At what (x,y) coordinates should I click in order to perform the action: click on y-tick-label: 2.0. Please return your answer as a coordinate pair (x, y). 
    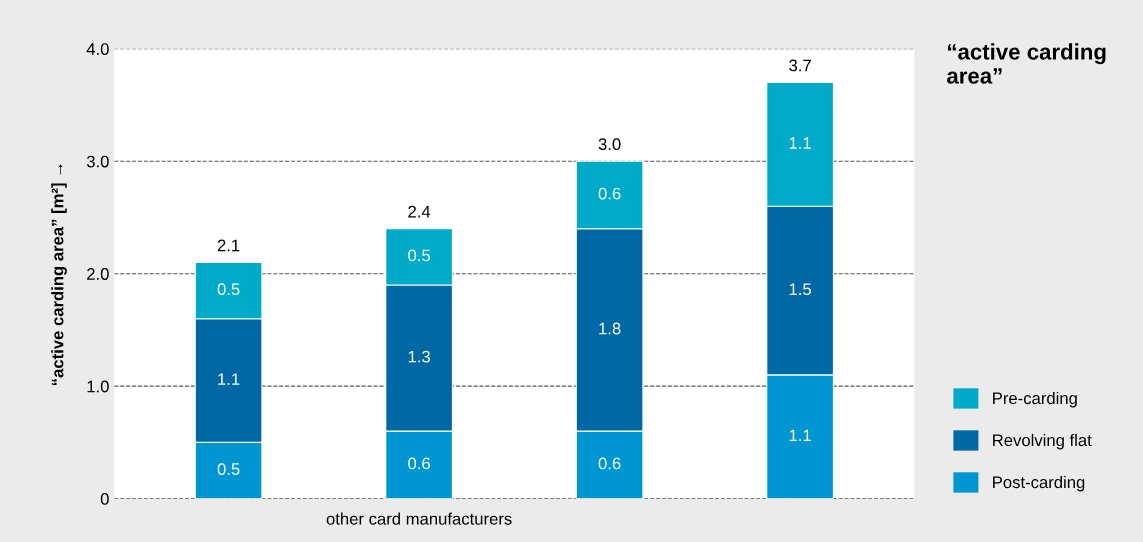
    Looking at the image, I should click on (98, 274).